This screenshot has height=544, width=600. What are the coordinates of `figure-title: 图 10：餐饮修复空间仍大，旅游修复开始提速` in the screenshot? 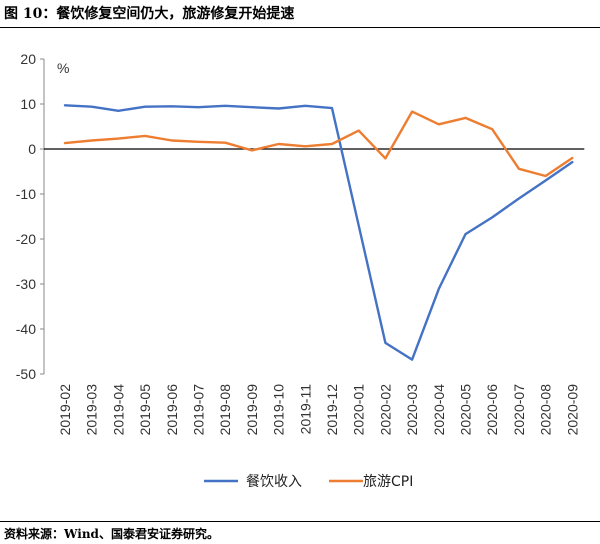 It's located at (149, 14).